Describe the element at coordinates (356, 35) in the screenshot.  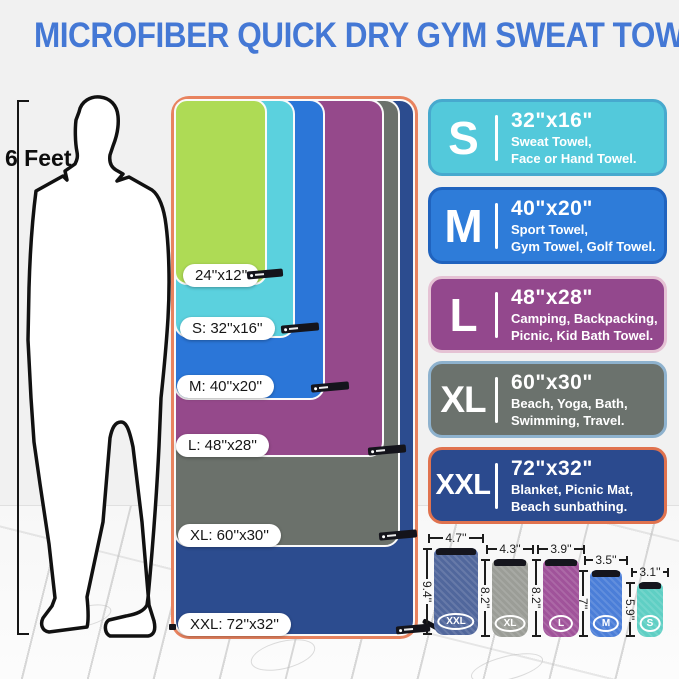
I see `page-title: MICROFIBER QUICK DRY GYM SWEAT TOWEL` at that location.